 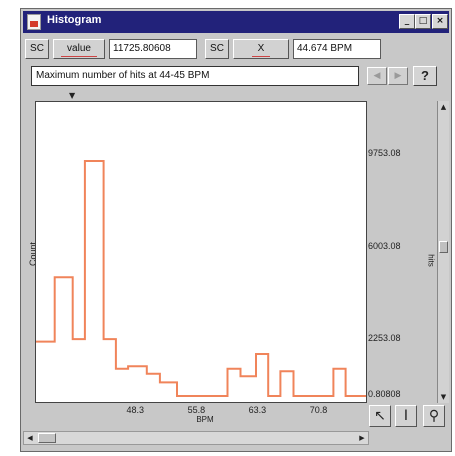 What do you see at coordinates (443, 397) in the screenshot?
I see `scroll-down-arrow-icon: ▼` at bounding box center [443, 397].